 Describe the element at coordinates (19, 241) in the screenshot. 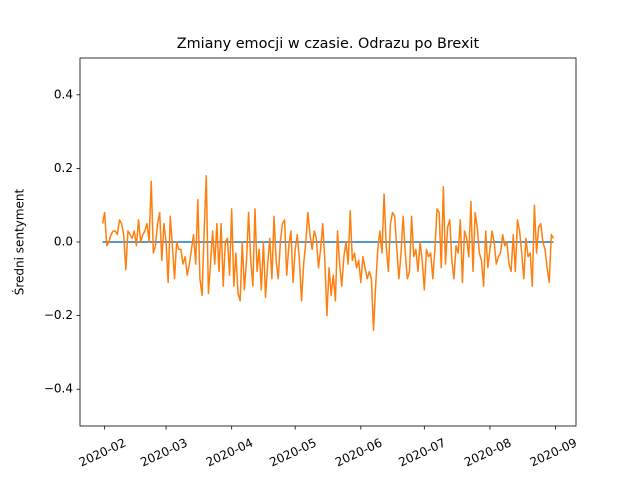

I see `y-axis-label: Średni sentyment` at that location.